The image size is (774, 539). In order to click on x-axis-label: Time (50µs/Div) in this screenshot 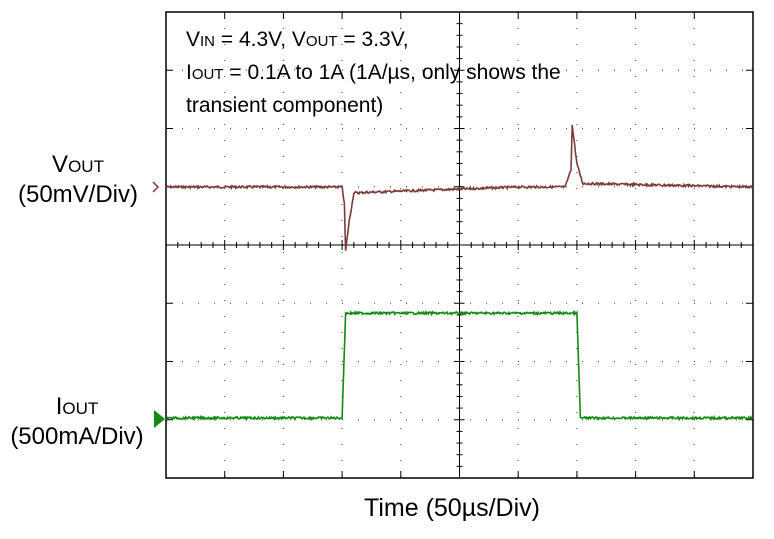, I will do `click(452, 508)`.